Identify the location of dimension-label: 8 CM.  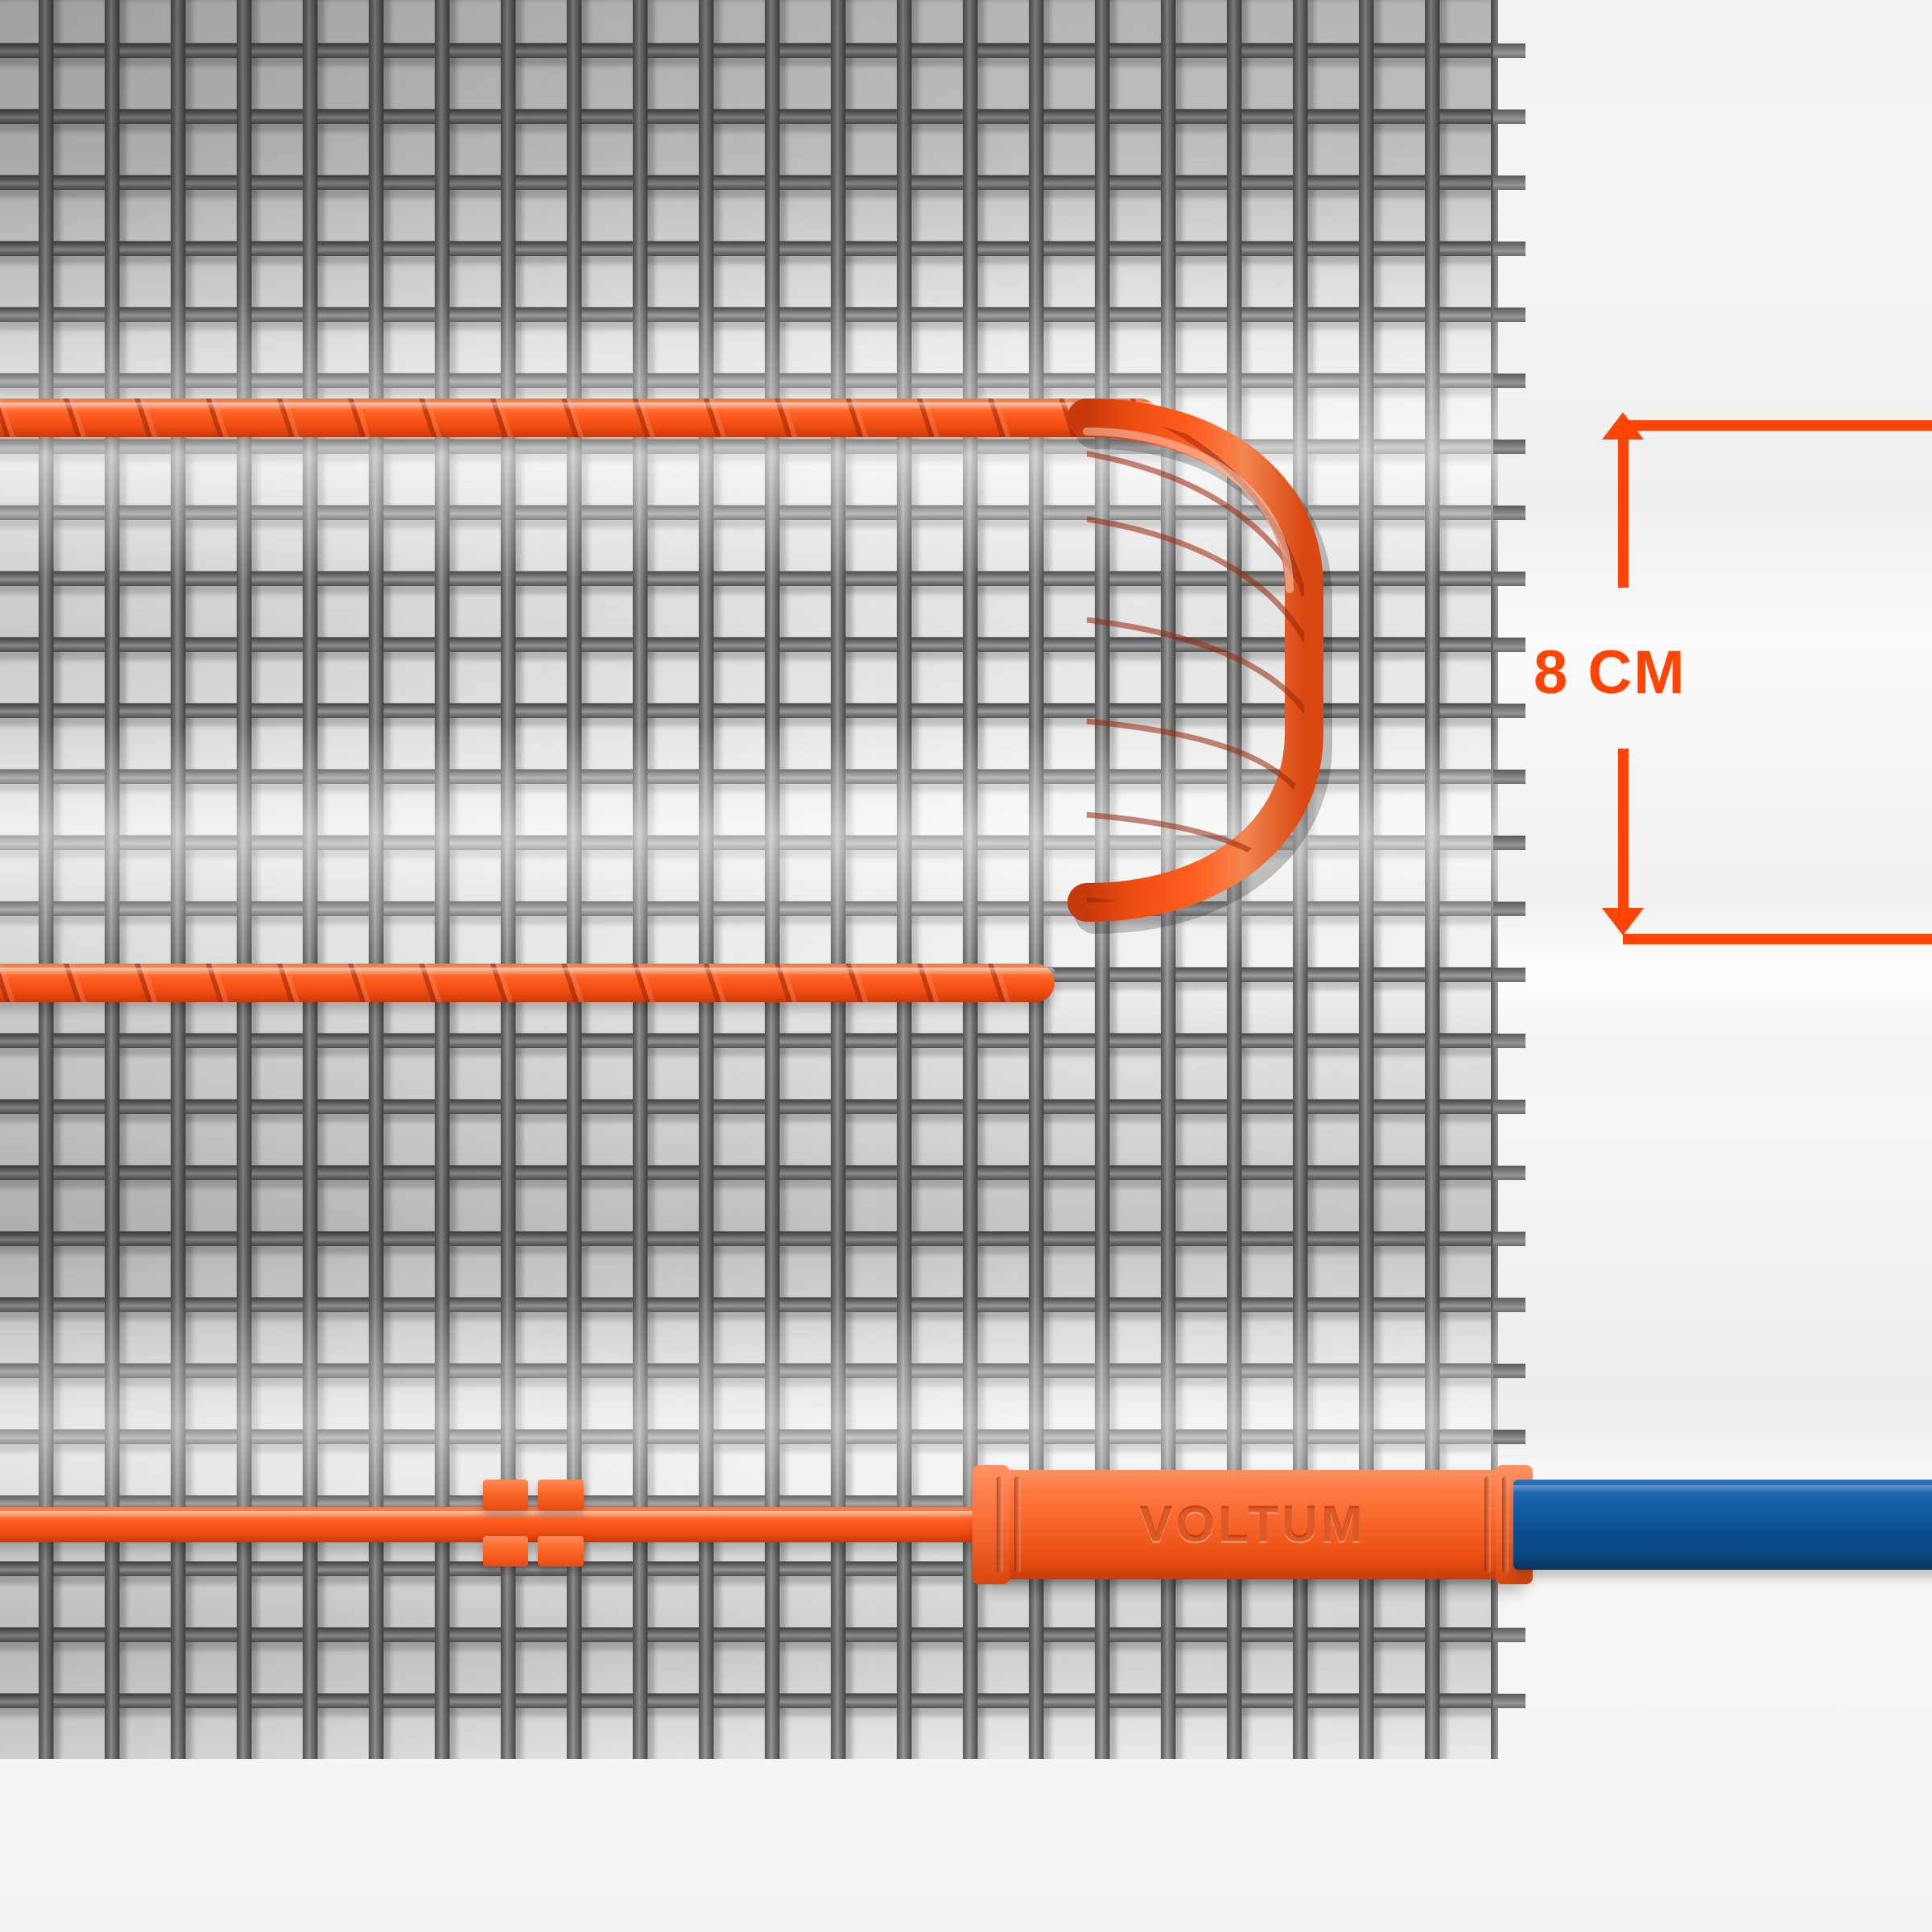
(1610, 672).